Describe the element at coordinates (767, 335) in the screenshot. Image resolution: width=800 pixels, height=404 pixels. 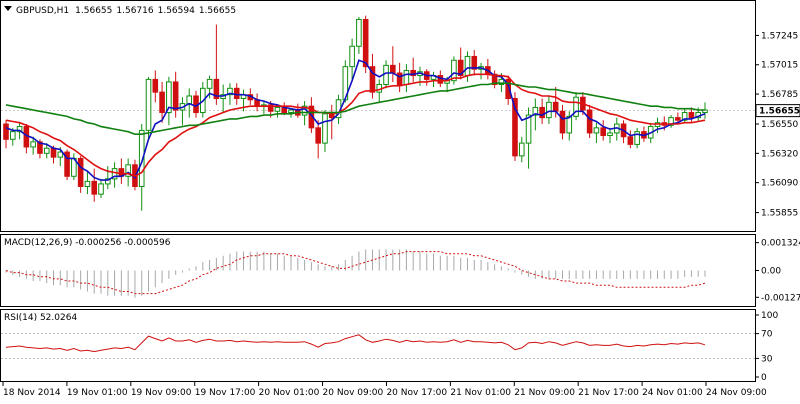
I see `rsi-tick-label: 70` at that location.